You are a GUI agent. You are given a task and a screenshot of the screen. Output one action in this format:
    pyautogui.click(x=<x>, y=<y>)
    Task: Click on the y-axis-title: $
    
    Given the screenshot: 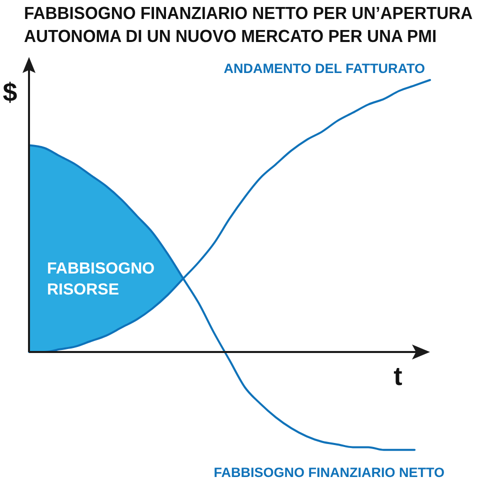 What is the action you would take?
    pyautogui.click(x=10, y=92)
    